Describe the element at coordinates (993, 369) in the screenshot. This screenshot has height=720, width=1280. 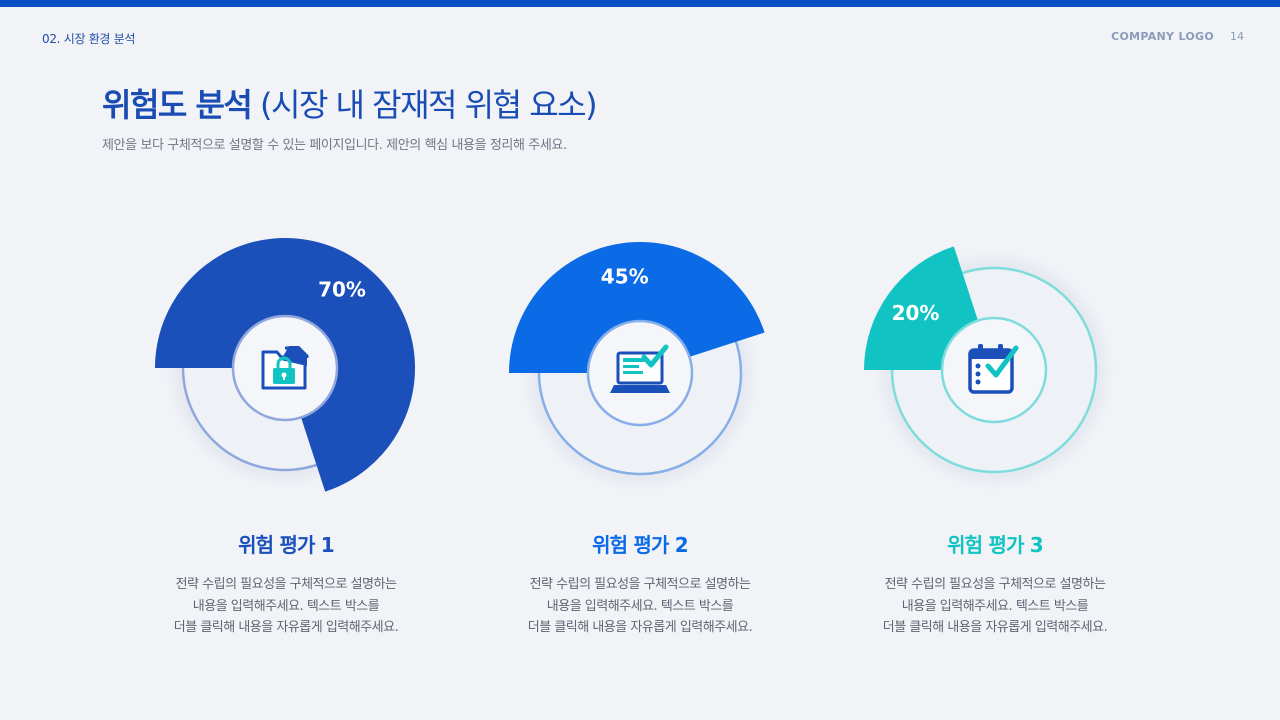
I see `calendar-check-icon` at that location.